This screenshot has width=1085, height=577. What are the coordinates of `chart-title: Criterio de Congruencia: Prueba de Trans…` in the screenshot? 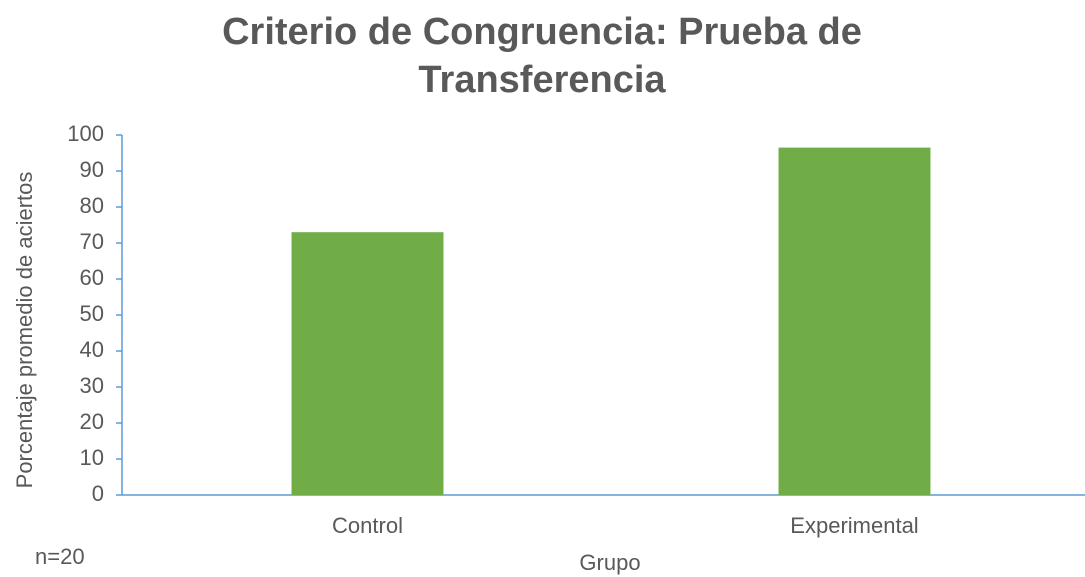 It's located at (542, 56).